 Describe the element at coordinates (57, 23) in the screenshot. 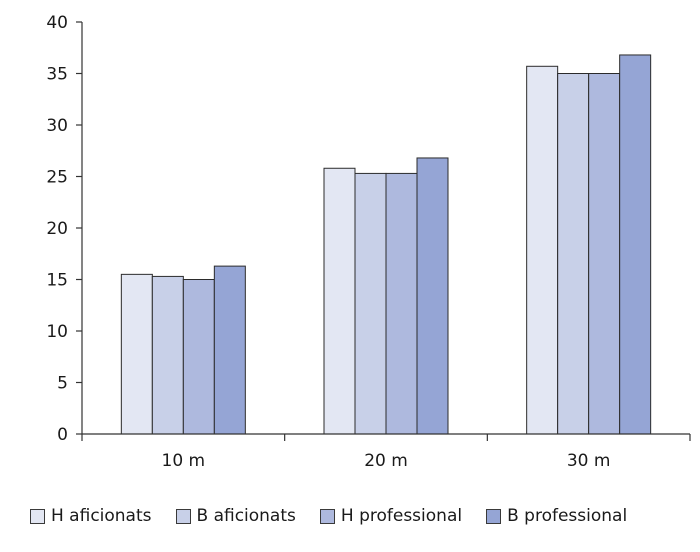

I see `y-tick-label: 40` at that location.